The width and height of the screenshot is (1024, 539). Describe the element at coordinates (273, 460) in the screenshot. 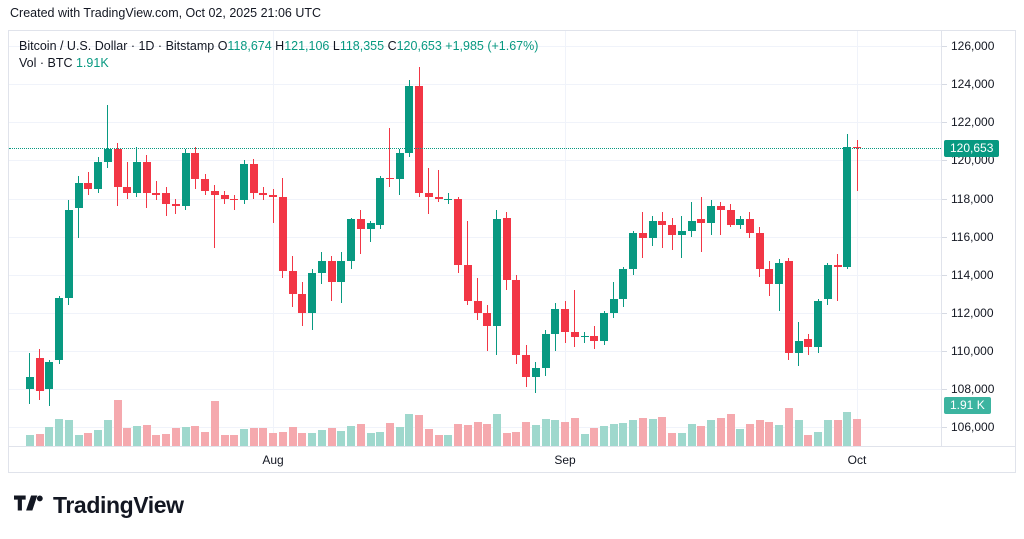

I see `time-tick-label: Aug` at that location.